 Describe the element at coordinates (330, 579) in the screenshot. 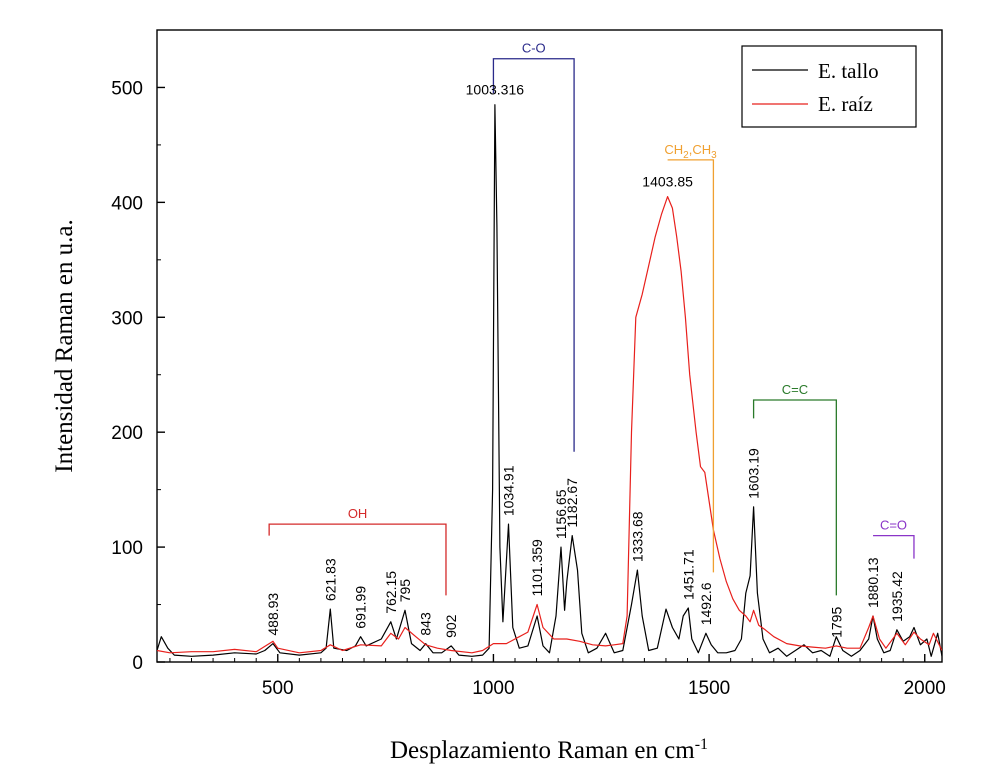

I see `peak-label: 621.83` at that location.